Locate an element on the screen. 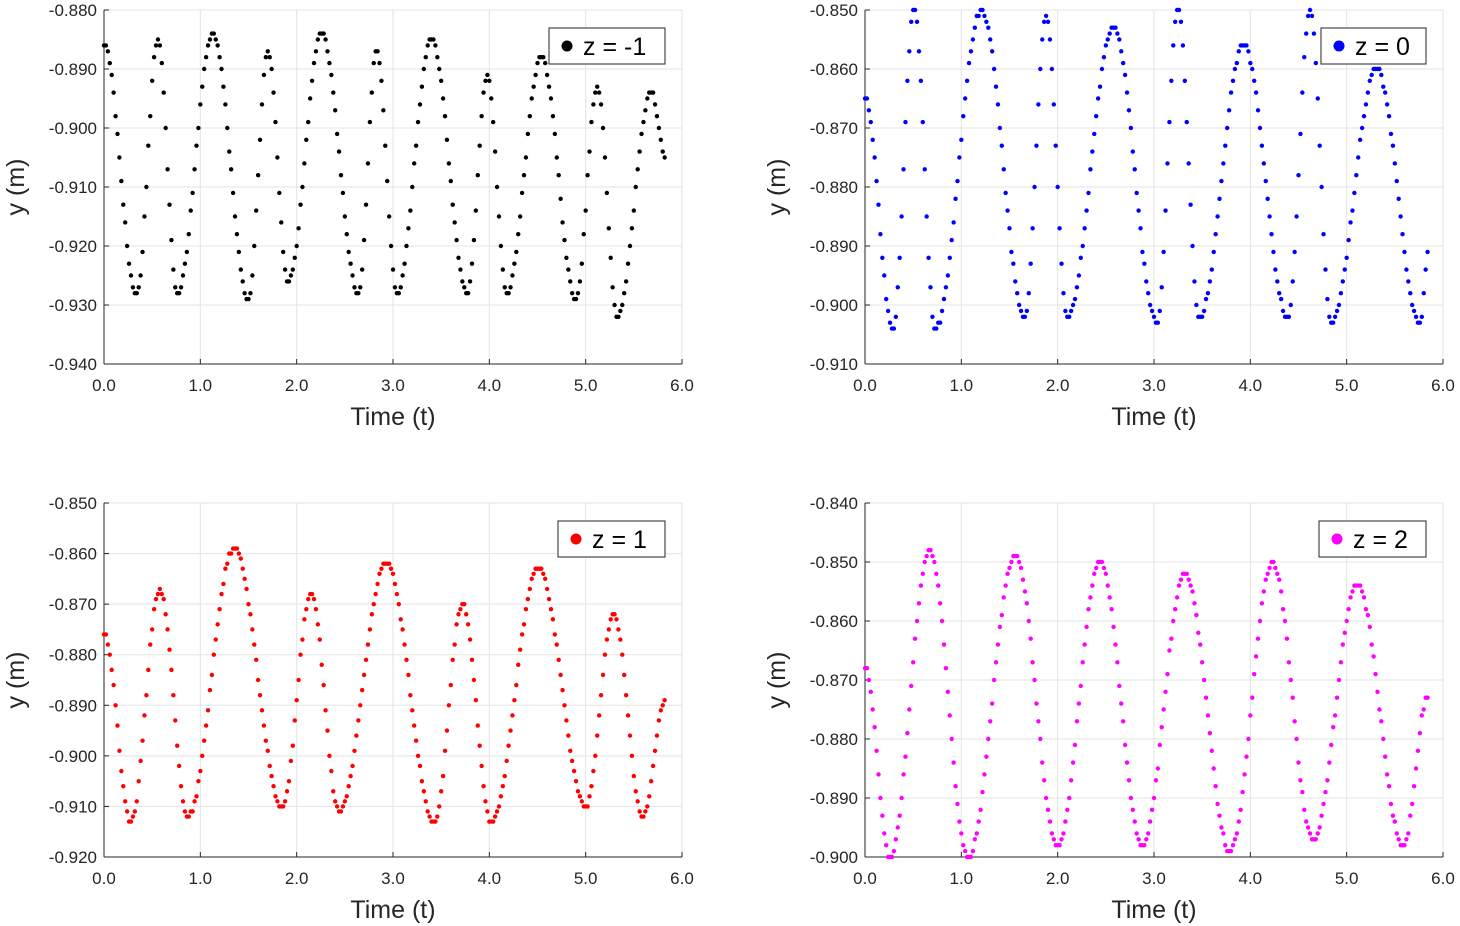 The height and width of the screenshot is (926, 1460). legend: z = 1 is located at coordinates (611, 539).